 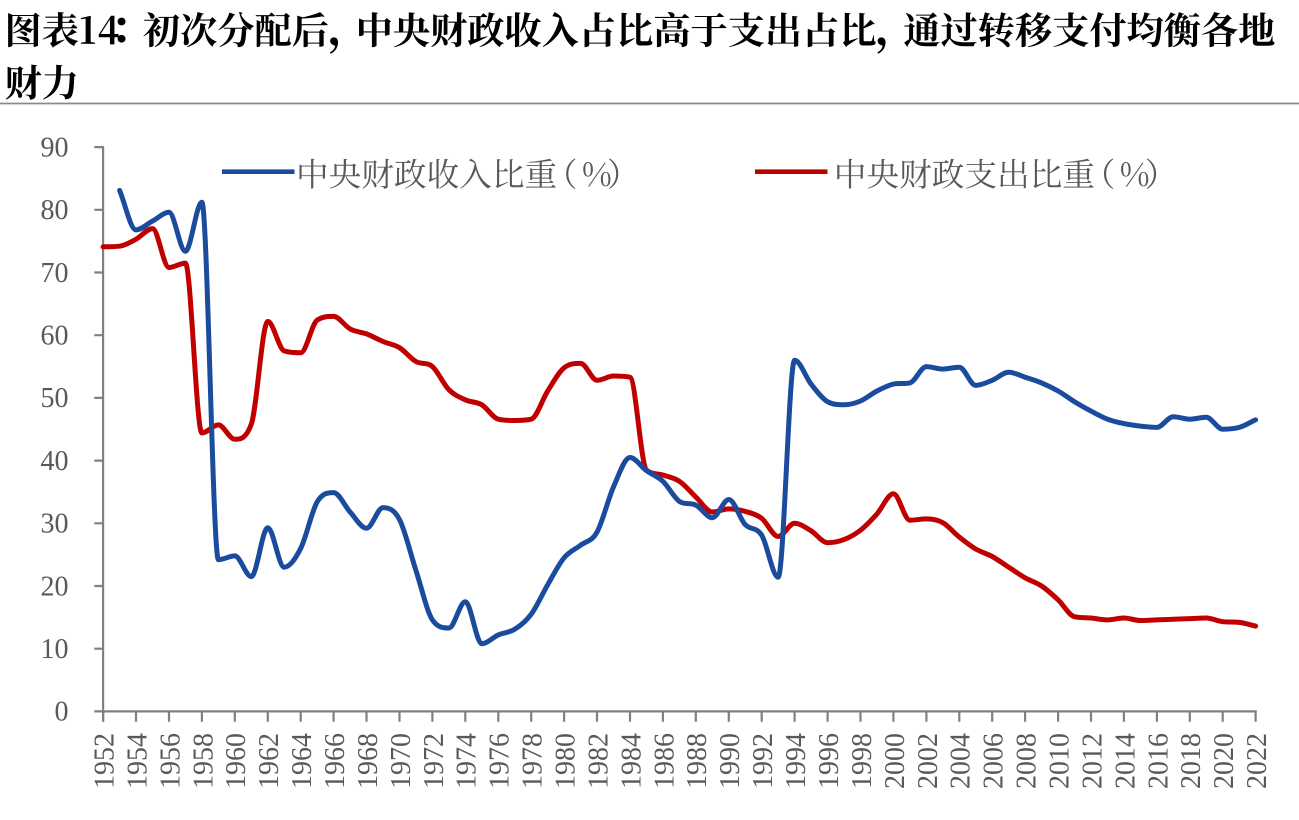 What do you see at coordinates (302, 761) in the screenshot?
I see `svg-text: 1964` at bounding box center [302, 761].